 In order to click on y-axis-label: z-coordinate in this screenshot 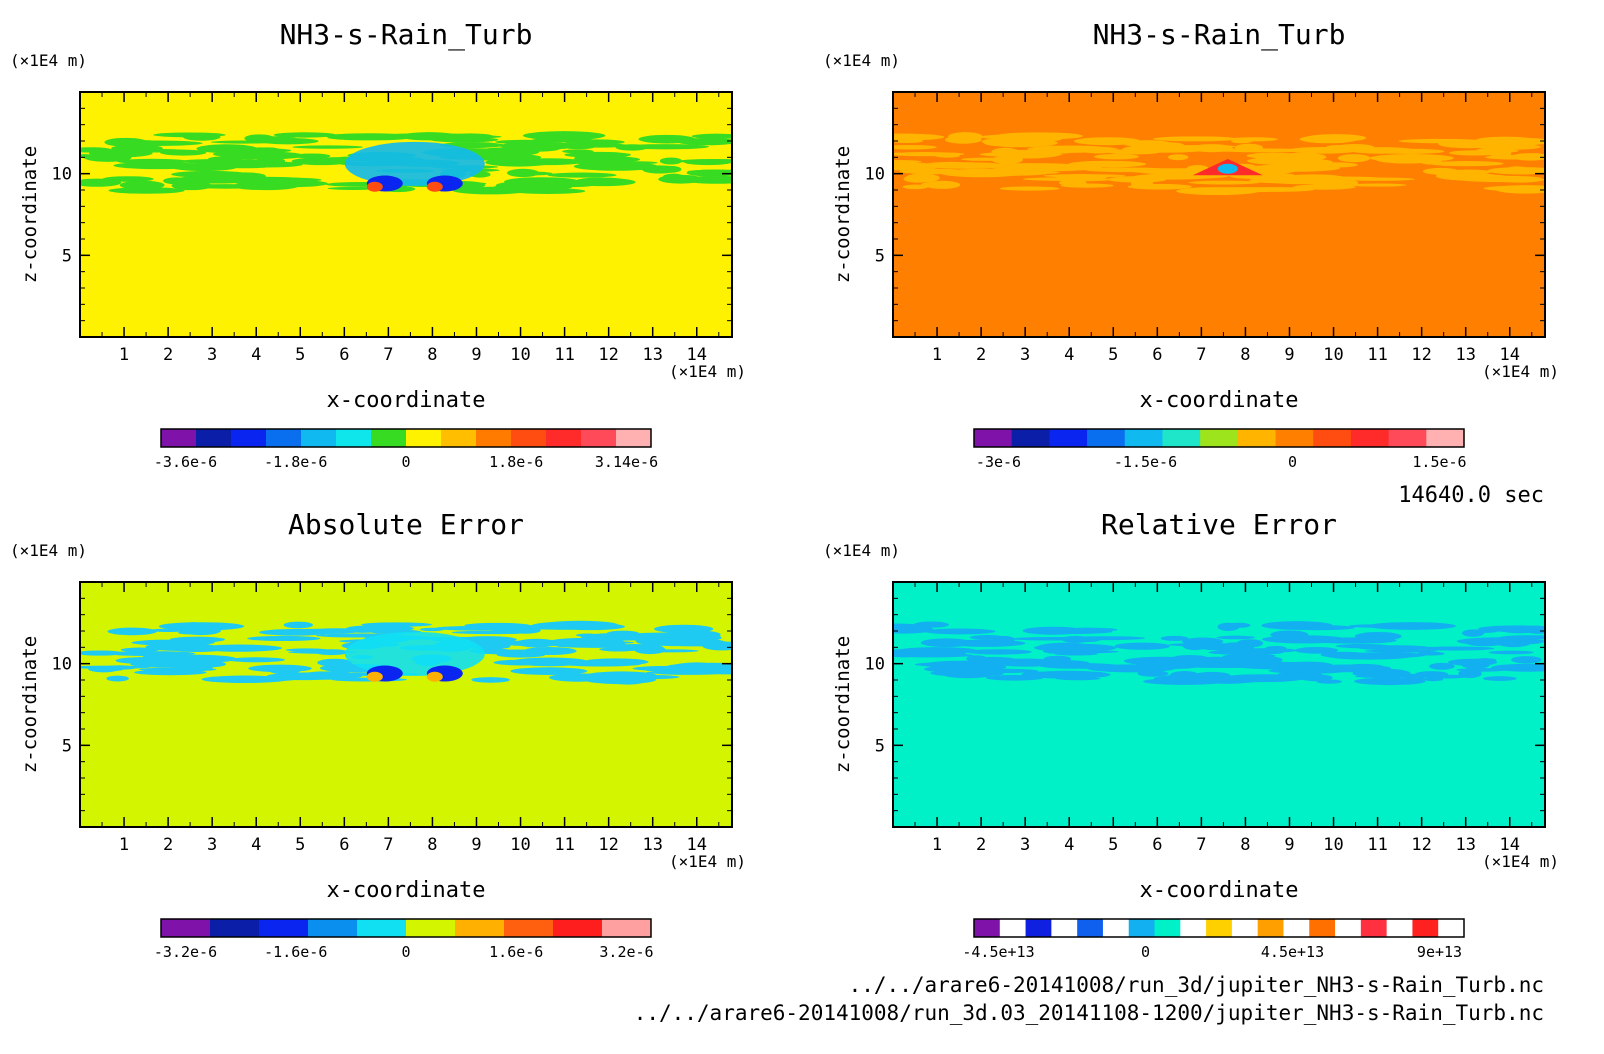, I will do `click(30, 704)`.